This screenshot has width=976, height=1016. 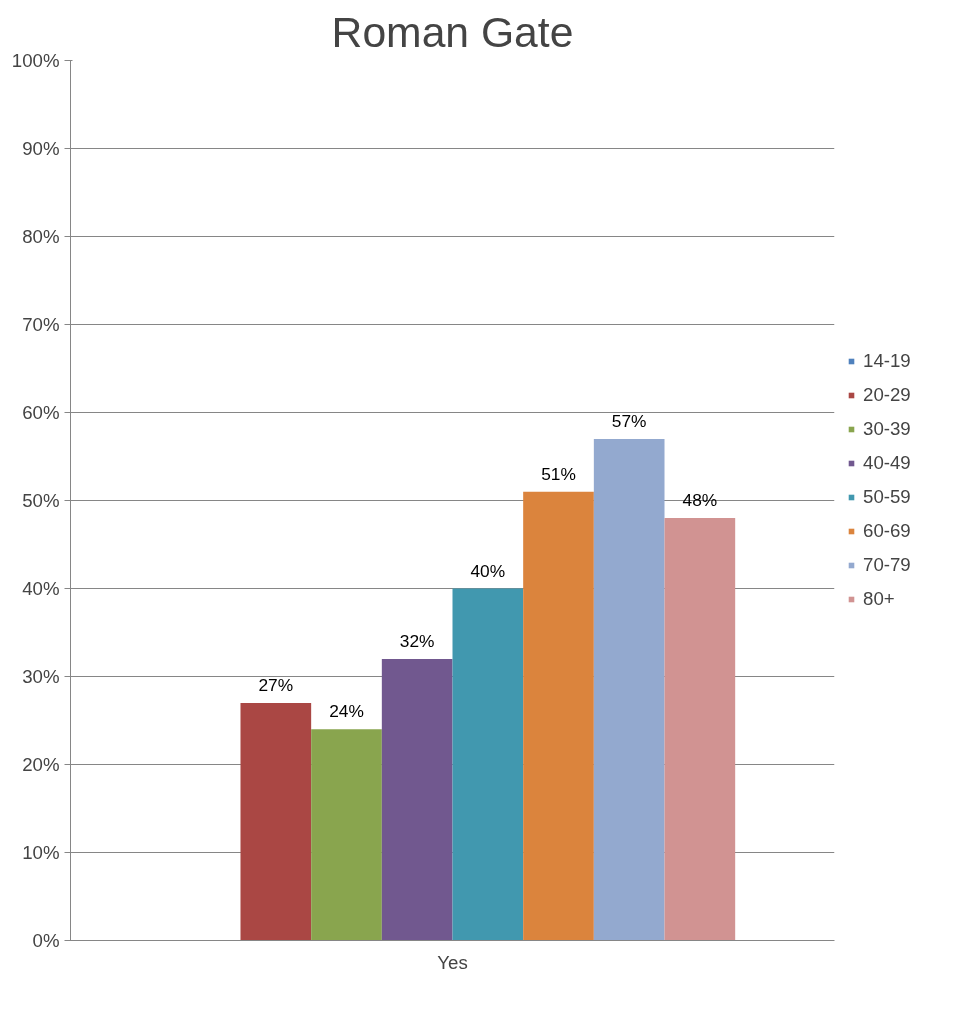 I want to click on y-tick-label: 0%, so click(x=46, y=940).